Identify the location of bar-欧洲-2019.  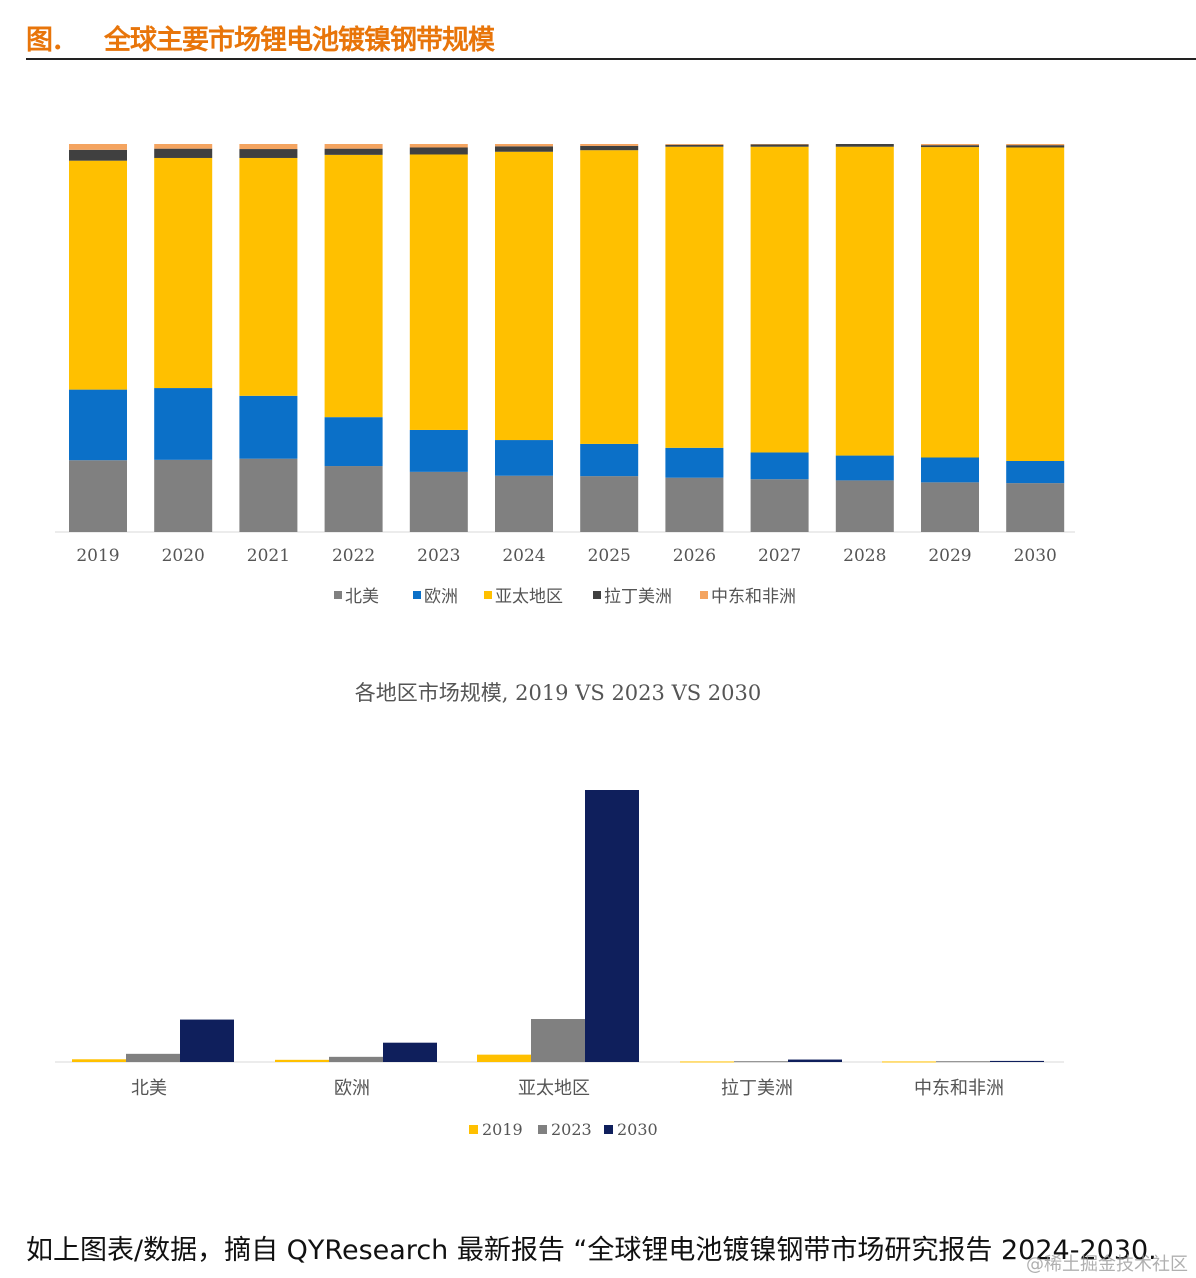
(302, 1060).